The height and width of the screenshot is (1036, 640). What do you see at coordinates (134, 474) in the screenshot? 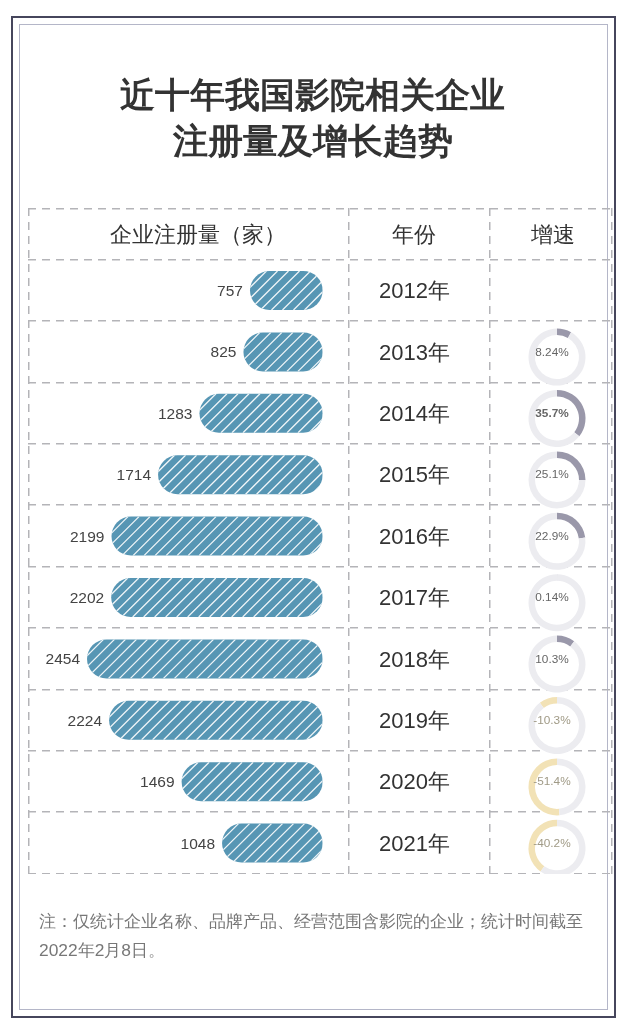
I see `data-label: 1714` at bounding box center [134, 474].